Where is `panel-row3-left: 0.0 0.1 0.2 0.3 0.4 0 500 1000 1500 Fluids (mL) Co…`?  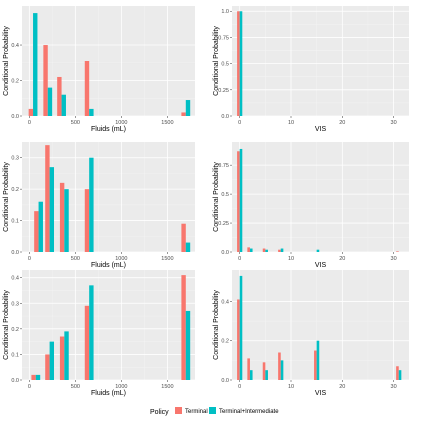 panel-row3-left: 0.0 0.1 0.2 0.3 0.4 0 500 1000 1500 Fluids (mL) Co… is located at coordinates (99, 333).